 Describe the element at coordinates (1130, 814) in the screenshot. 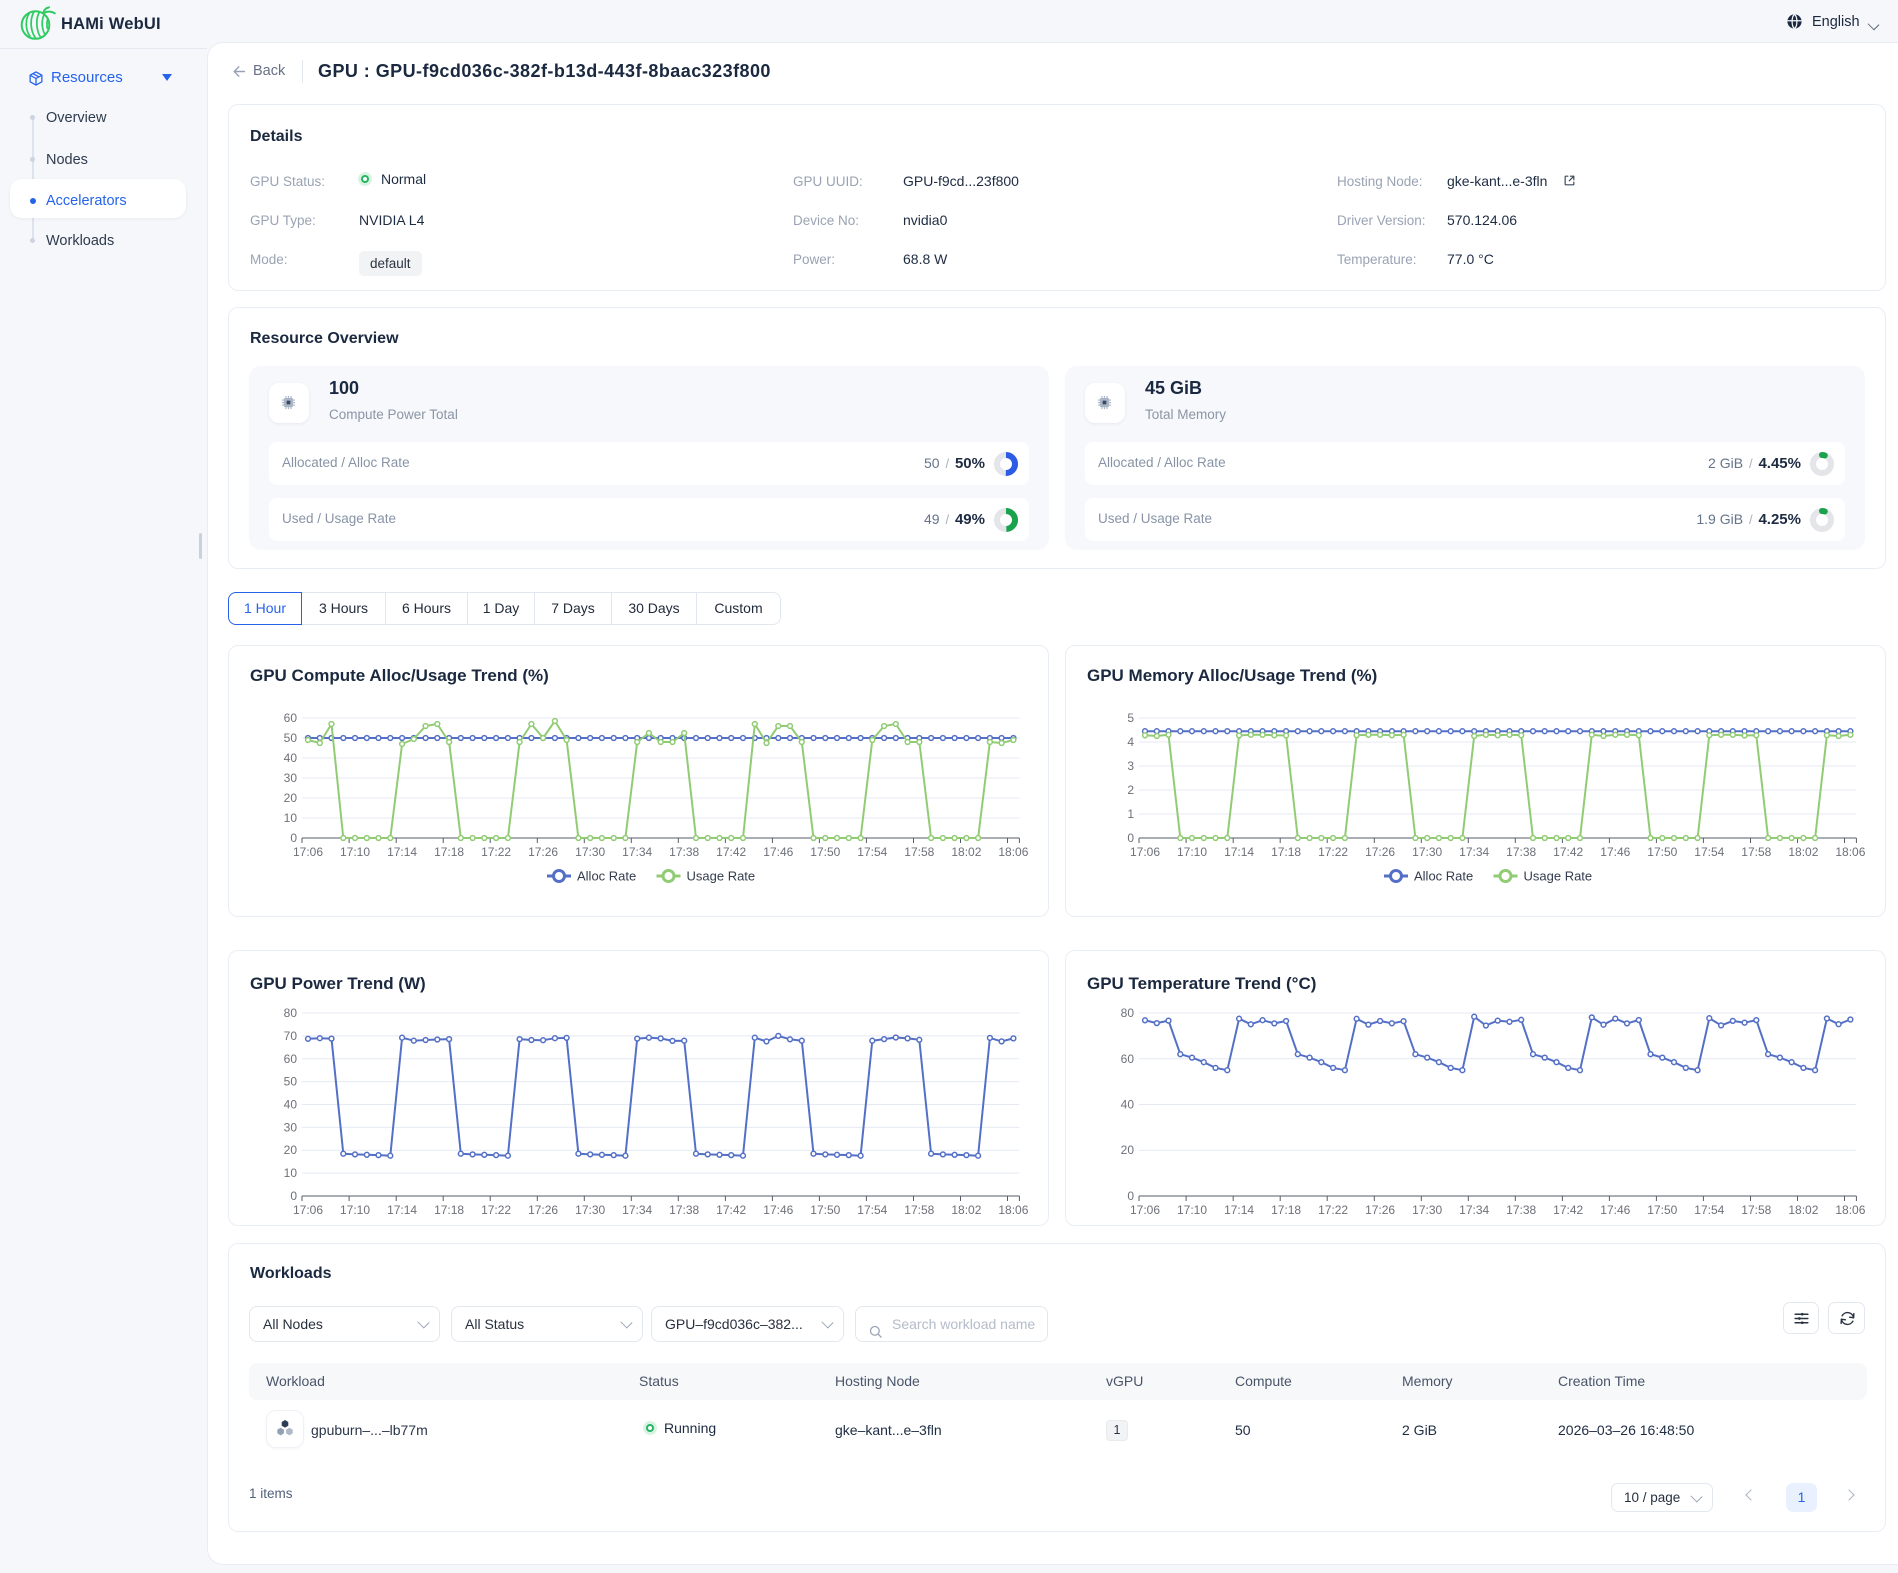

I see `svg-text: 1` at that location.